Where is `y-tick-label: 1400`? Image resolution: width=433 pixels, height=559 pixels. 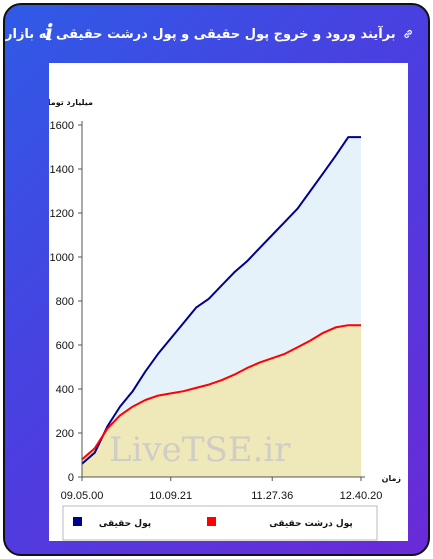 y-tick-label: 1400 is located at coordinates (62, 170).